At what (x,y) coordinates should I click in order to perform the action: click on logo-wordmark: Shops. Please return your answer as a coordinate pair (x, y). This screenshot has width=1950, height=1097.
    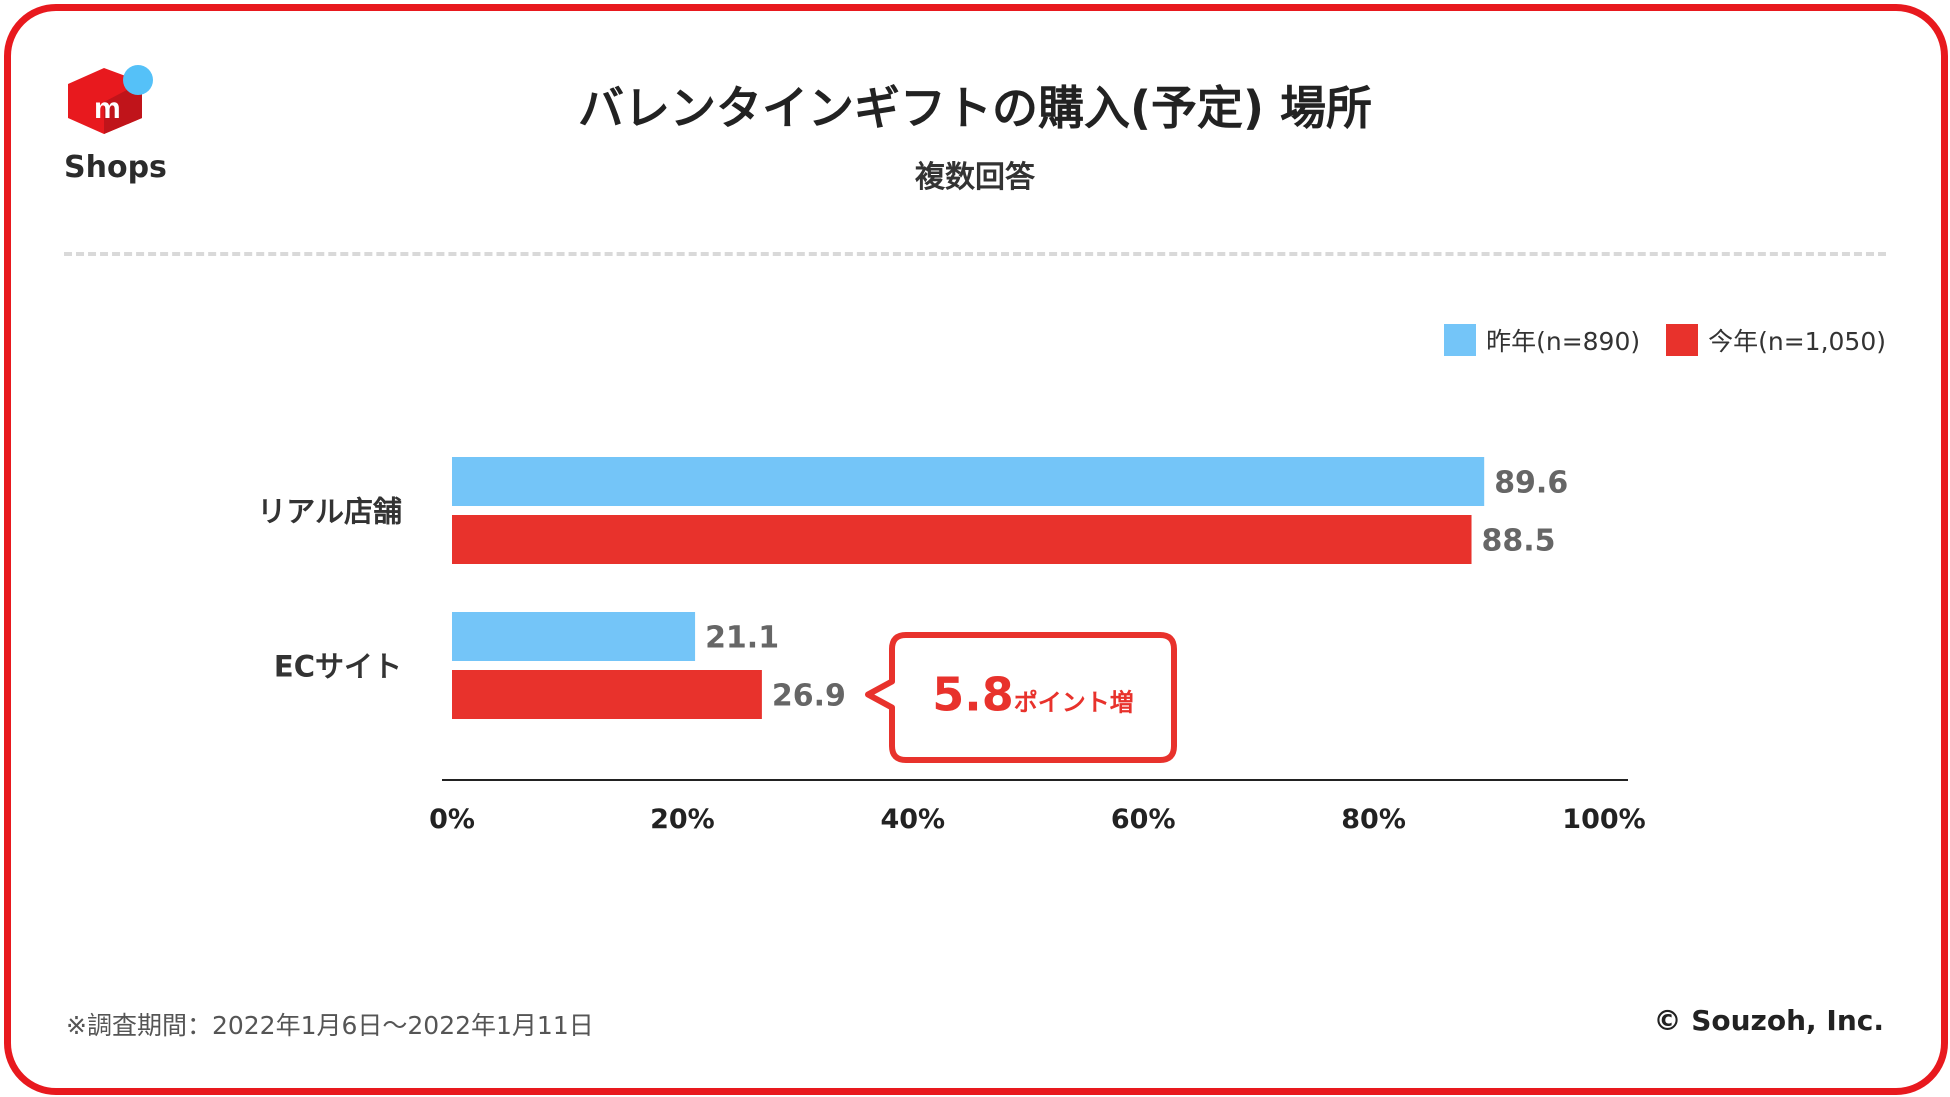
    Looking at the image, I should click on (115, 167).